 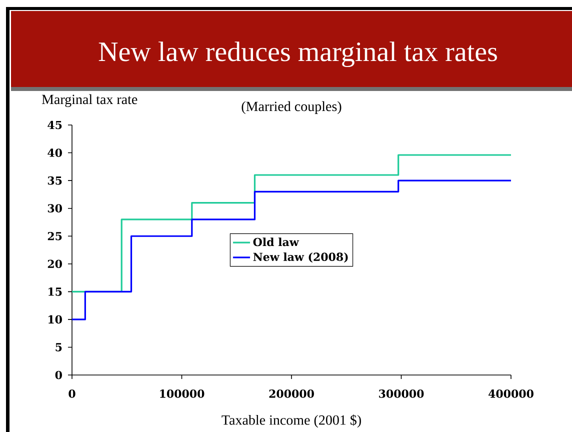 I want to click on y-tick-label: 15, so click(x=55, y=292).